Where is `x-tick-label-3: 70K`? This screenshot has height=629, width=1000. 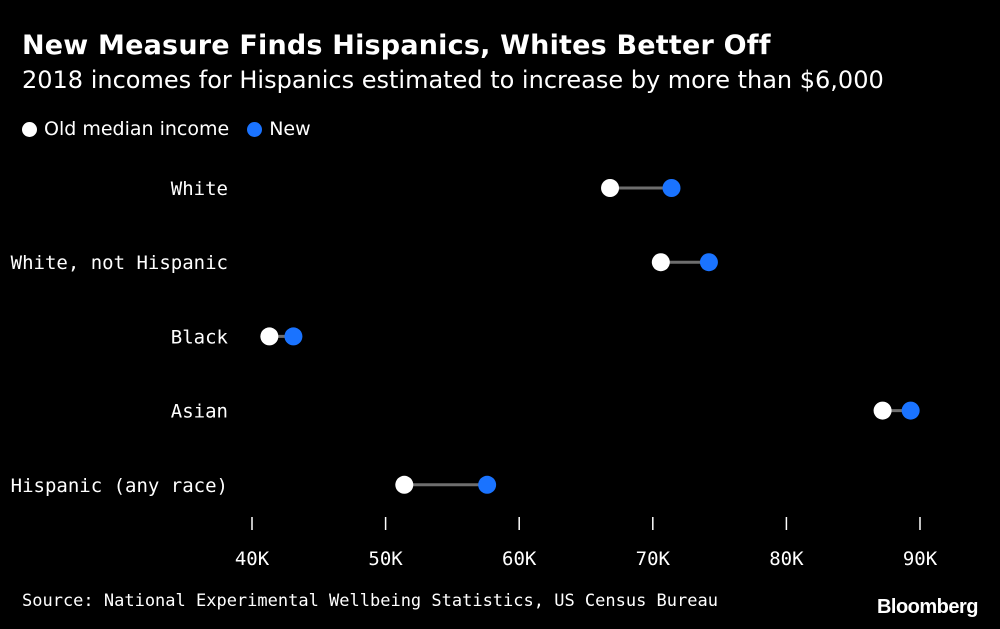 x-tick-label-3: 70K is located at coordinates (653, 559).